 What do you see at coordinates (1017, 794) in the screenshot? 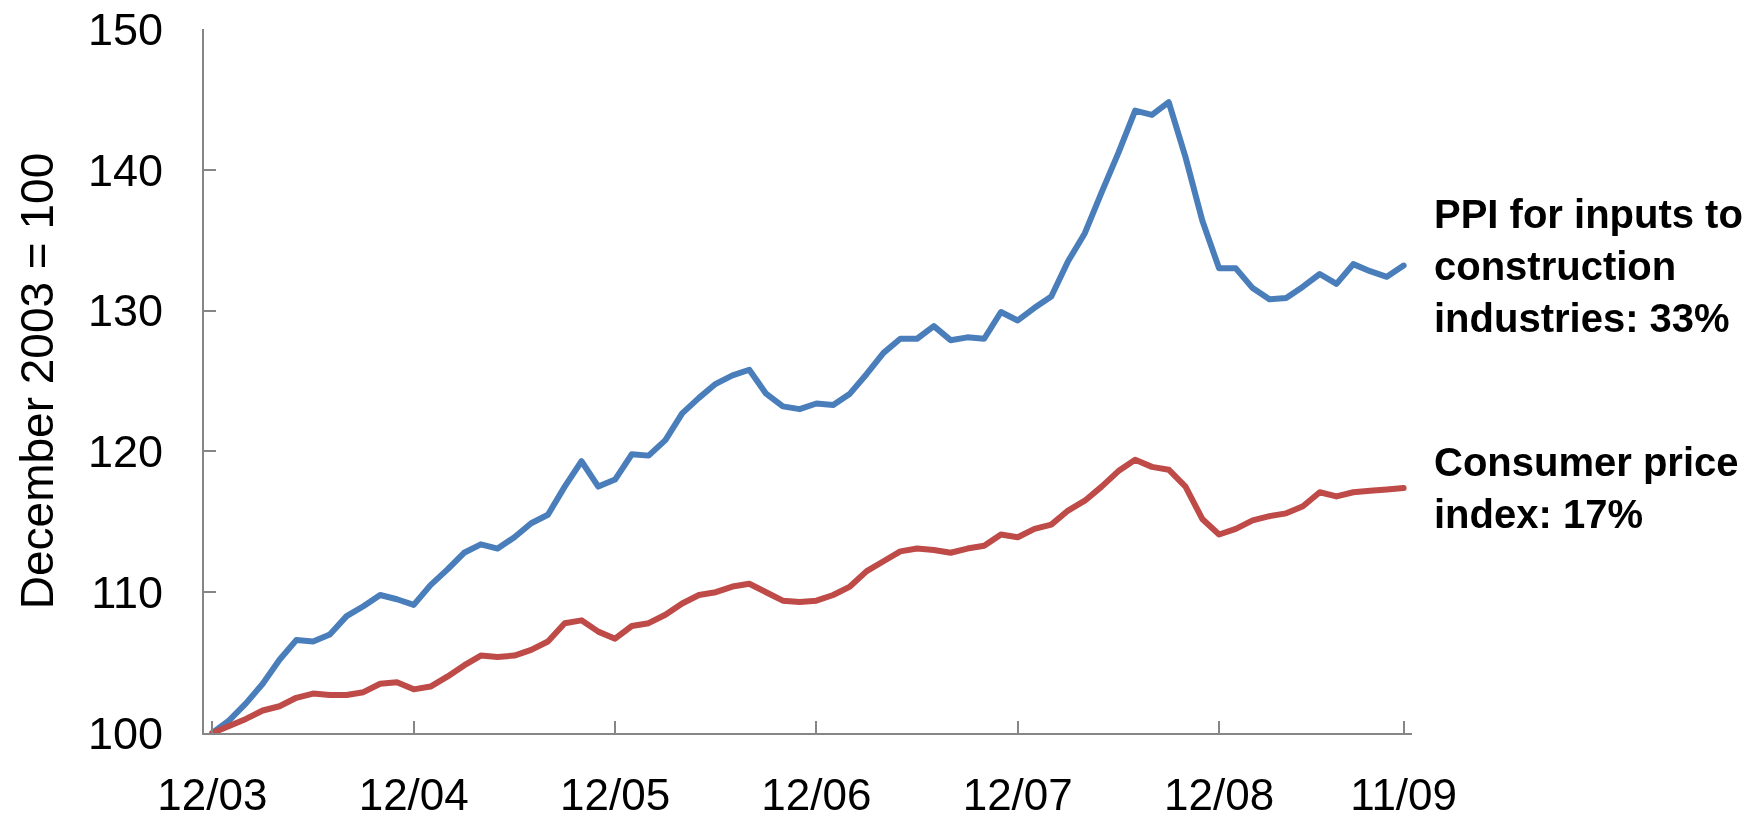
I see `x-tick-label: 12/07` at bounding box center [1017, 794].